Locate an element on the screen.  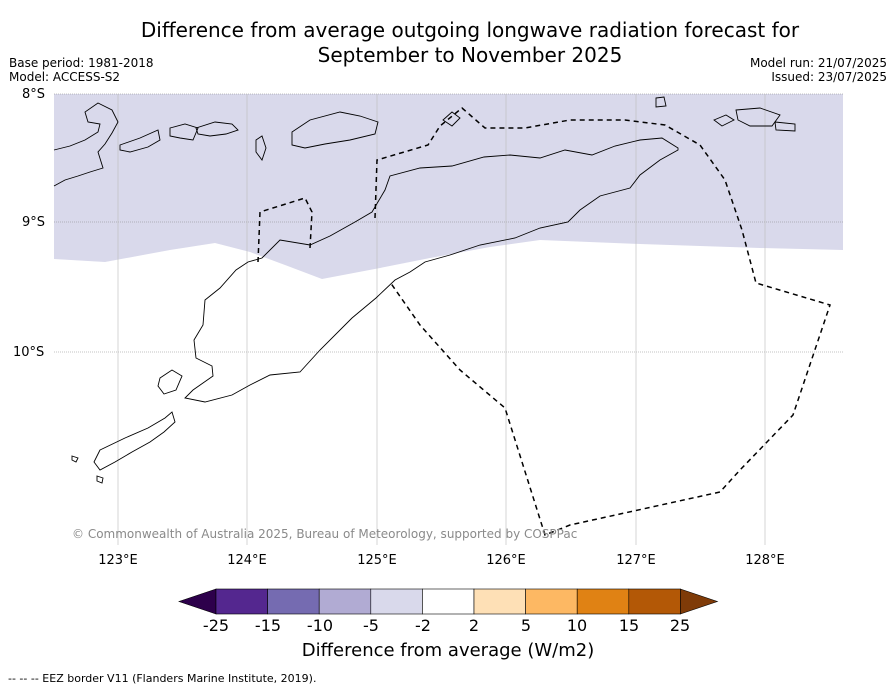
model-name: Model: ACCESS-S2 is located at coordinates (65, 77).